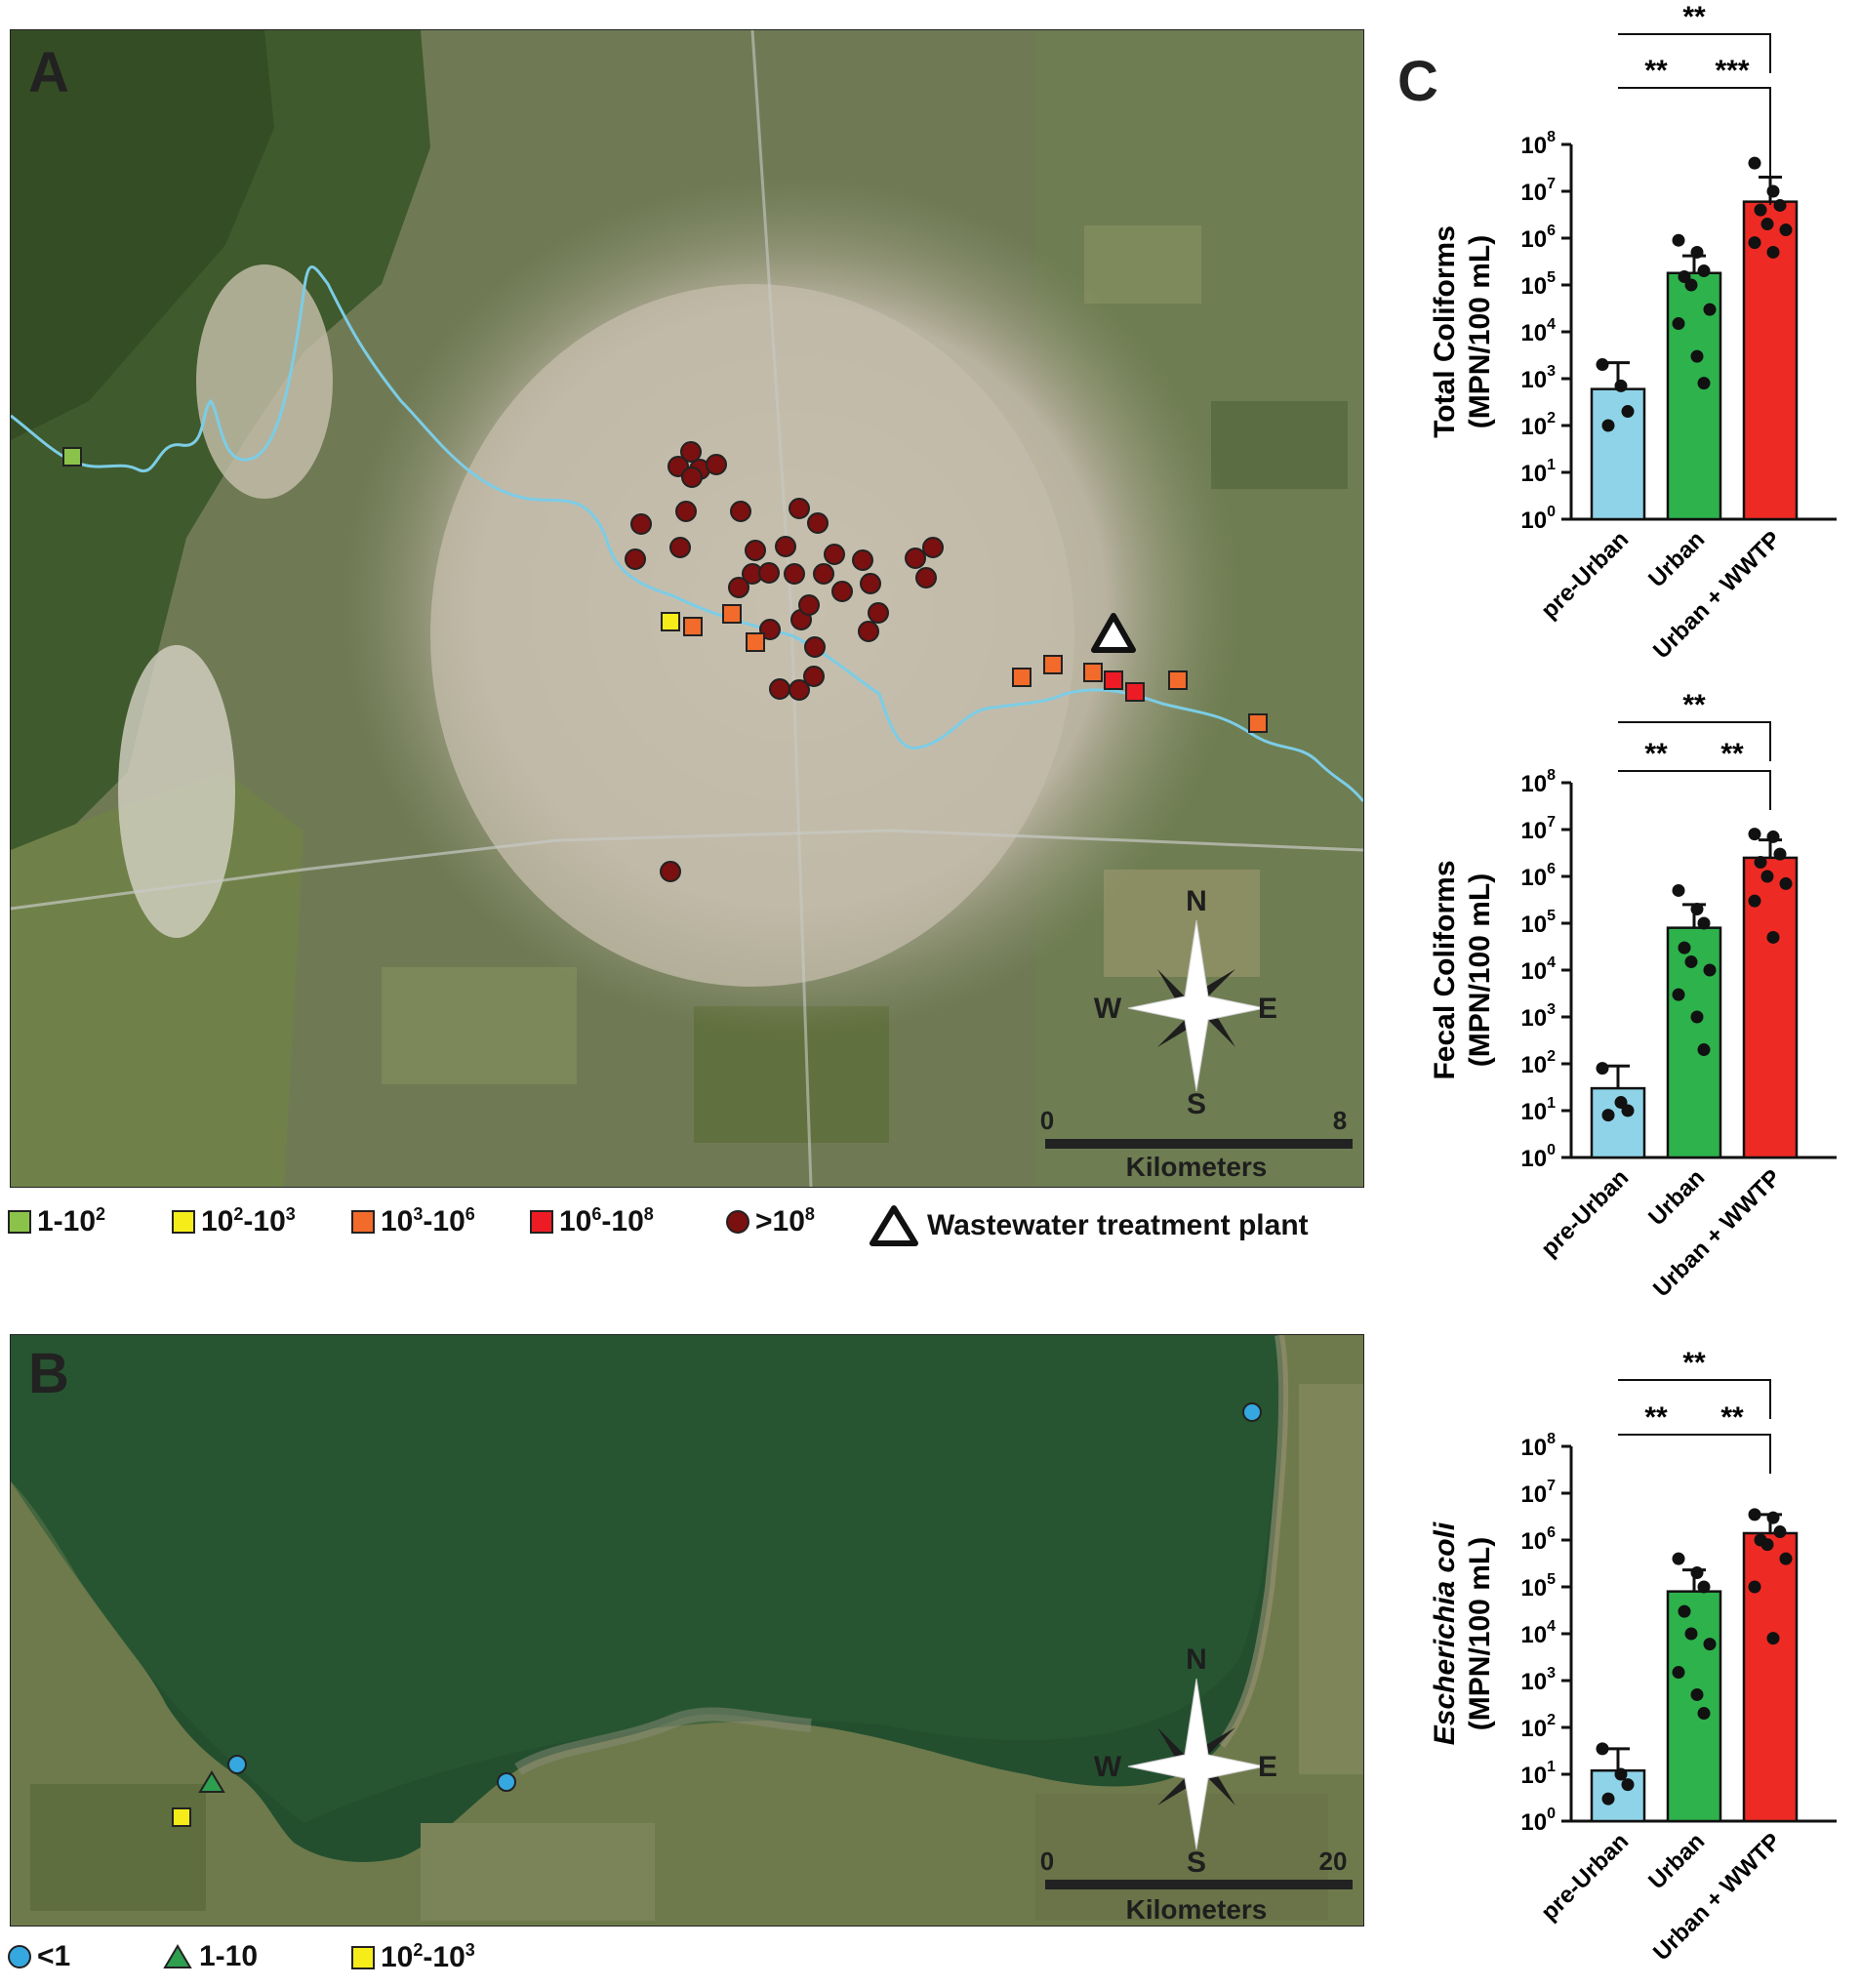 Image resolution: width=1861 pixels, height=1988 pixels. Describe the element at coordinates (1047, 1120) in the screenshot. I see `scale-start-a: 0` at that location.